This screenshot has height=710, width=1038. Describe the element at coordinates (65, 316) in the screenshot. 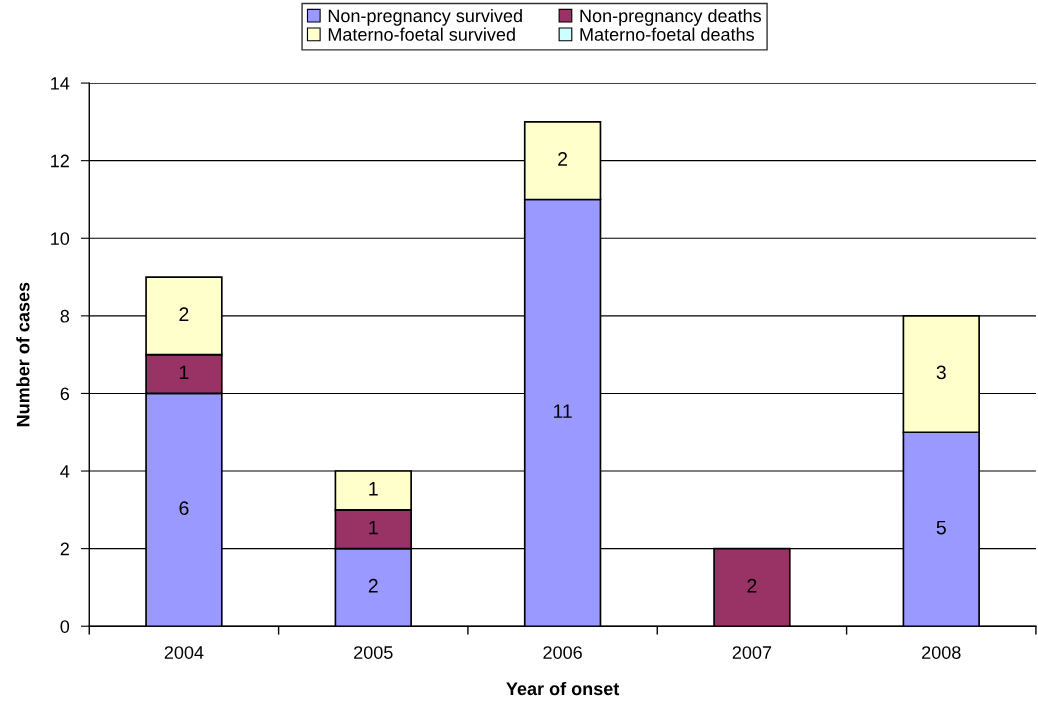

I see `y-tick-label: 8` at that location.